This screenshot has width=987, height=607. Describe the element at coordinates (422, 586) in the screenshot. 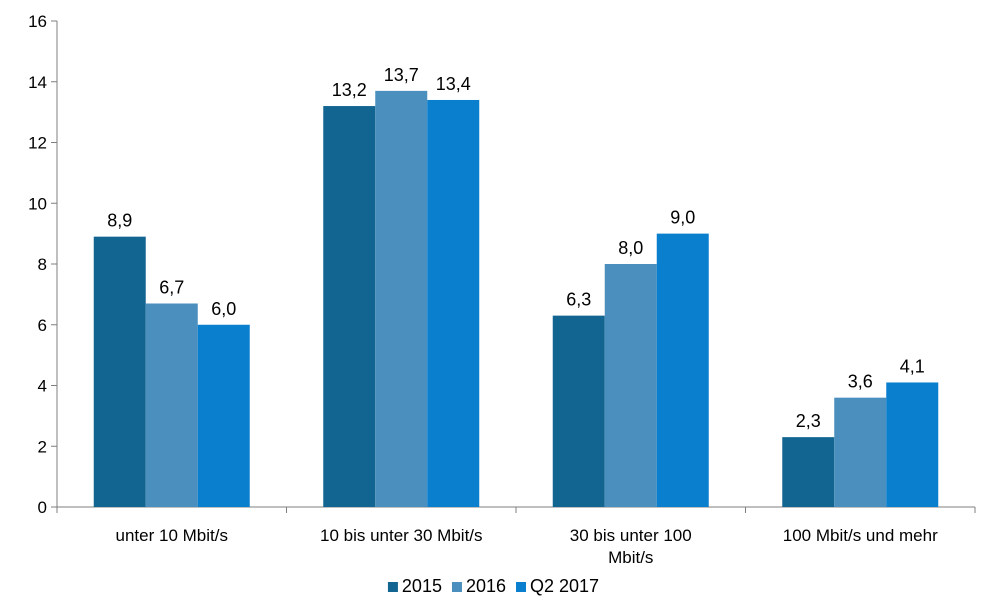

I see `legend-label: 2015` at that location.